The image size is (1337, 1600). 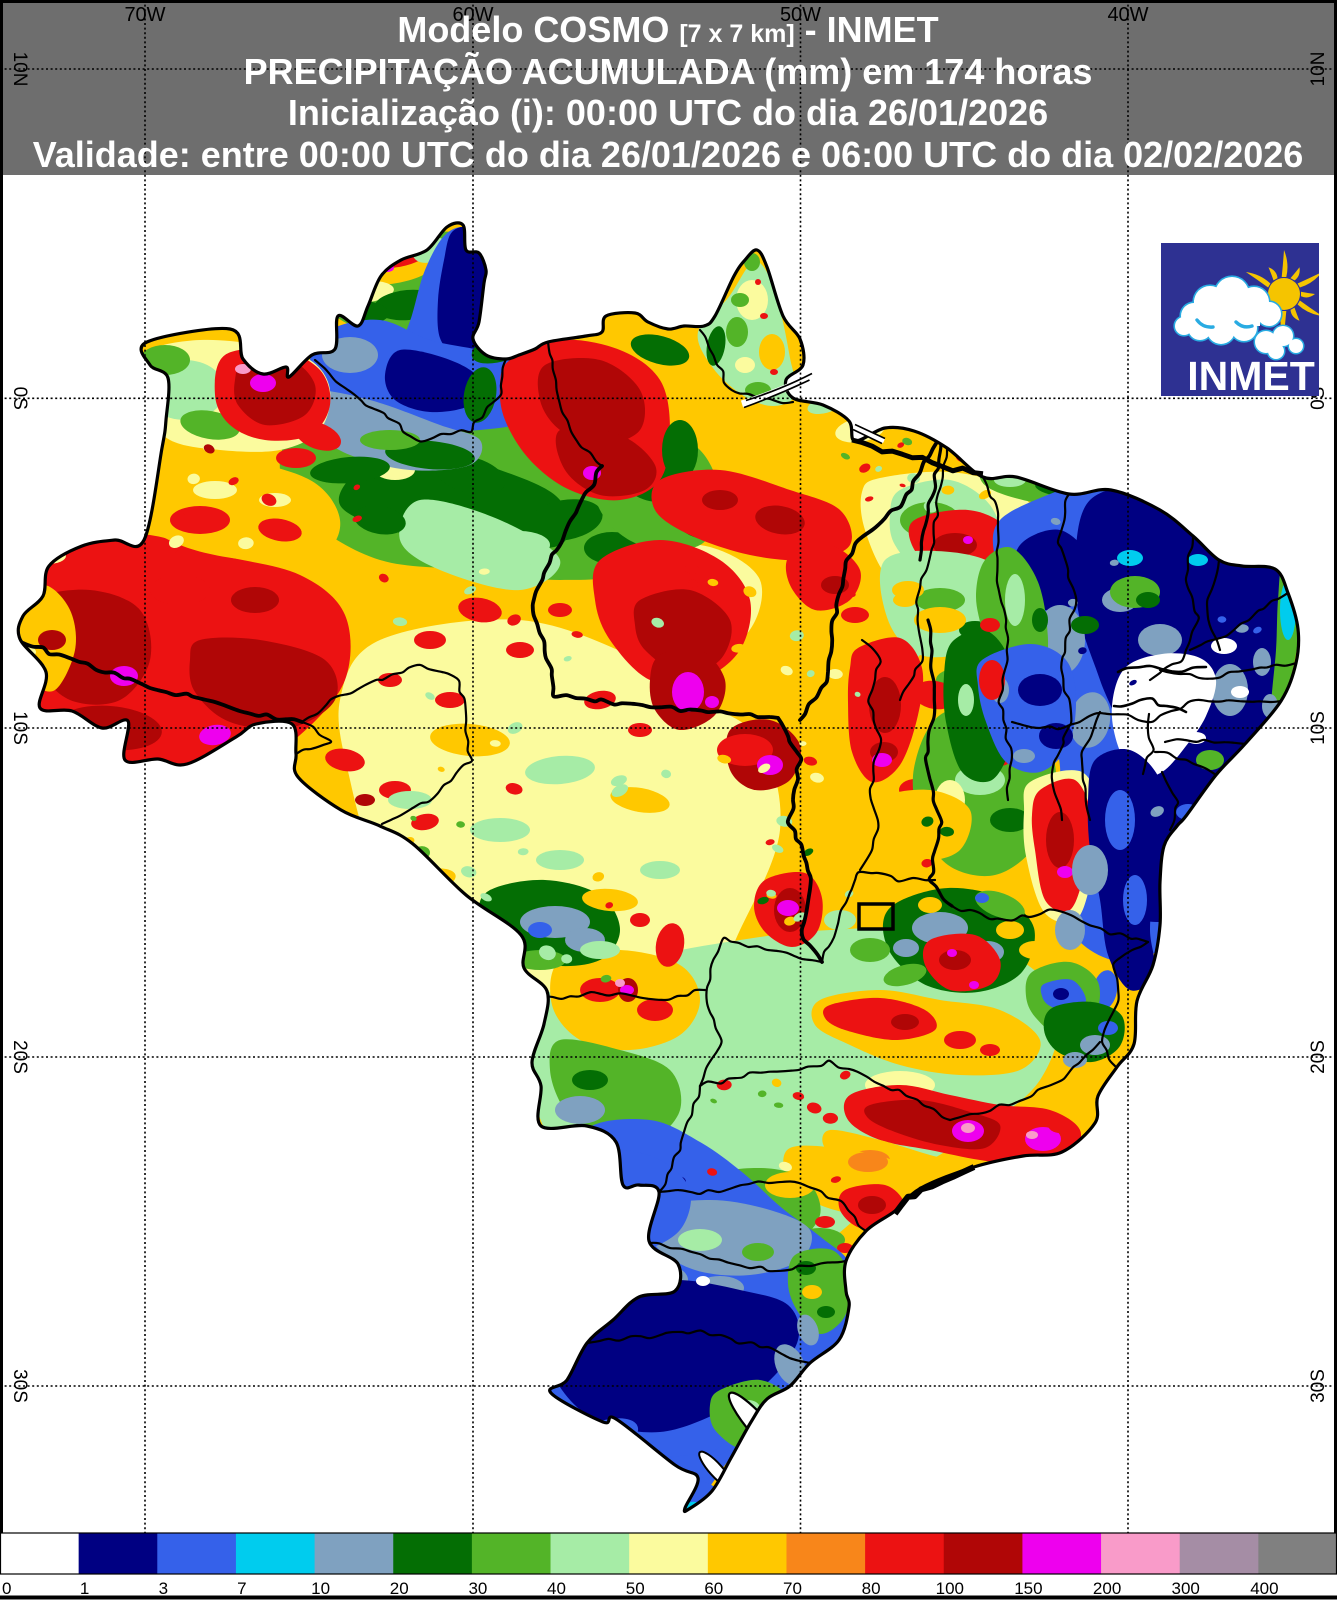 I want to click on svg-text: 1, so click(x=84, y=1588).